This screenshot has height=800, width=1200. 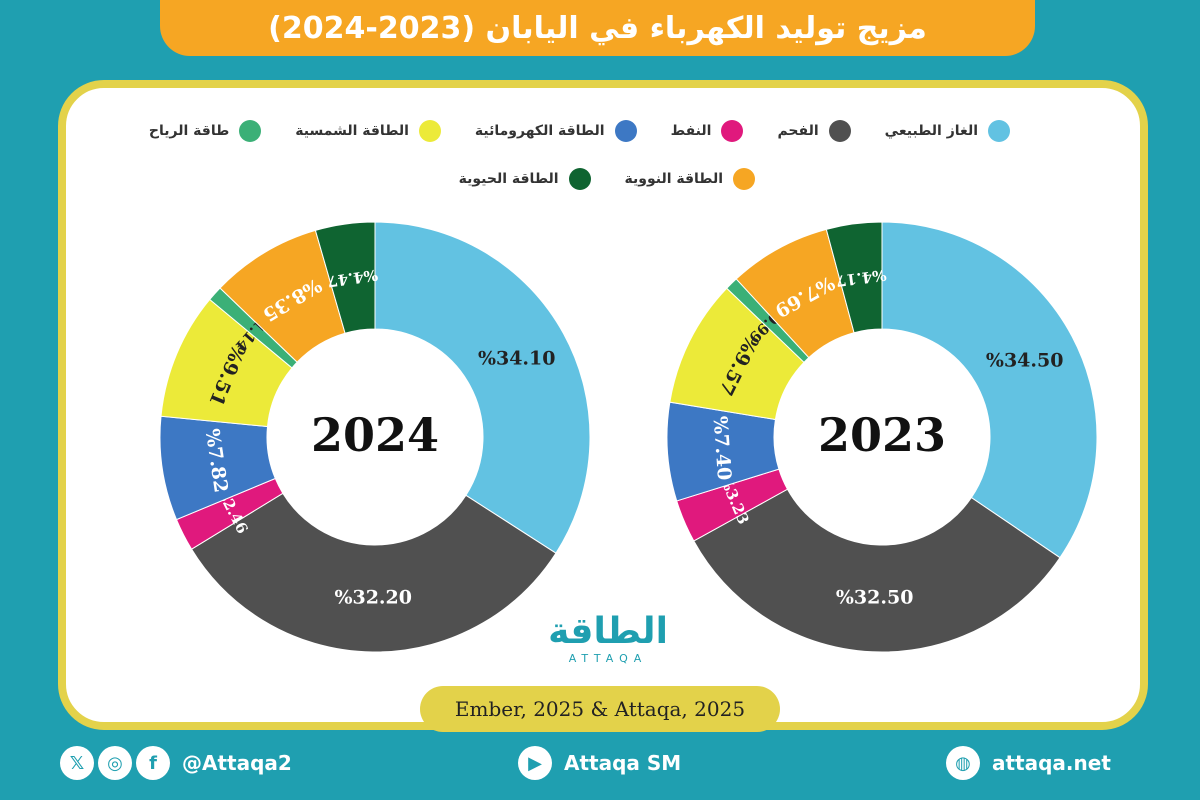 I want to click on legend-label: الفحم, so click(x=798, y=131).